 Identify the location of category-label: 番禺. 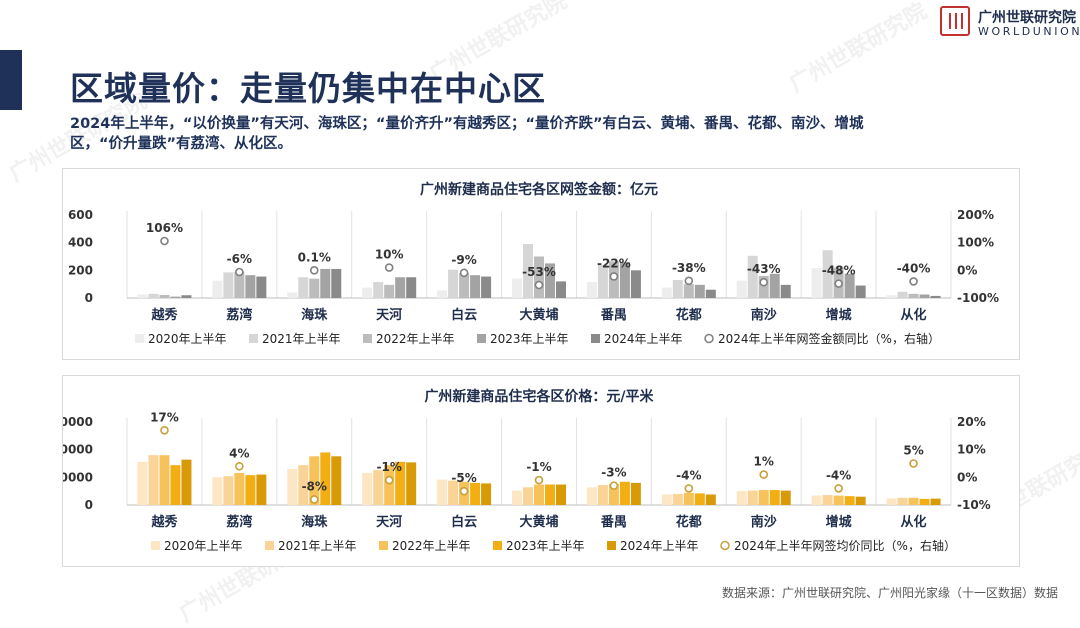
(613, 315).